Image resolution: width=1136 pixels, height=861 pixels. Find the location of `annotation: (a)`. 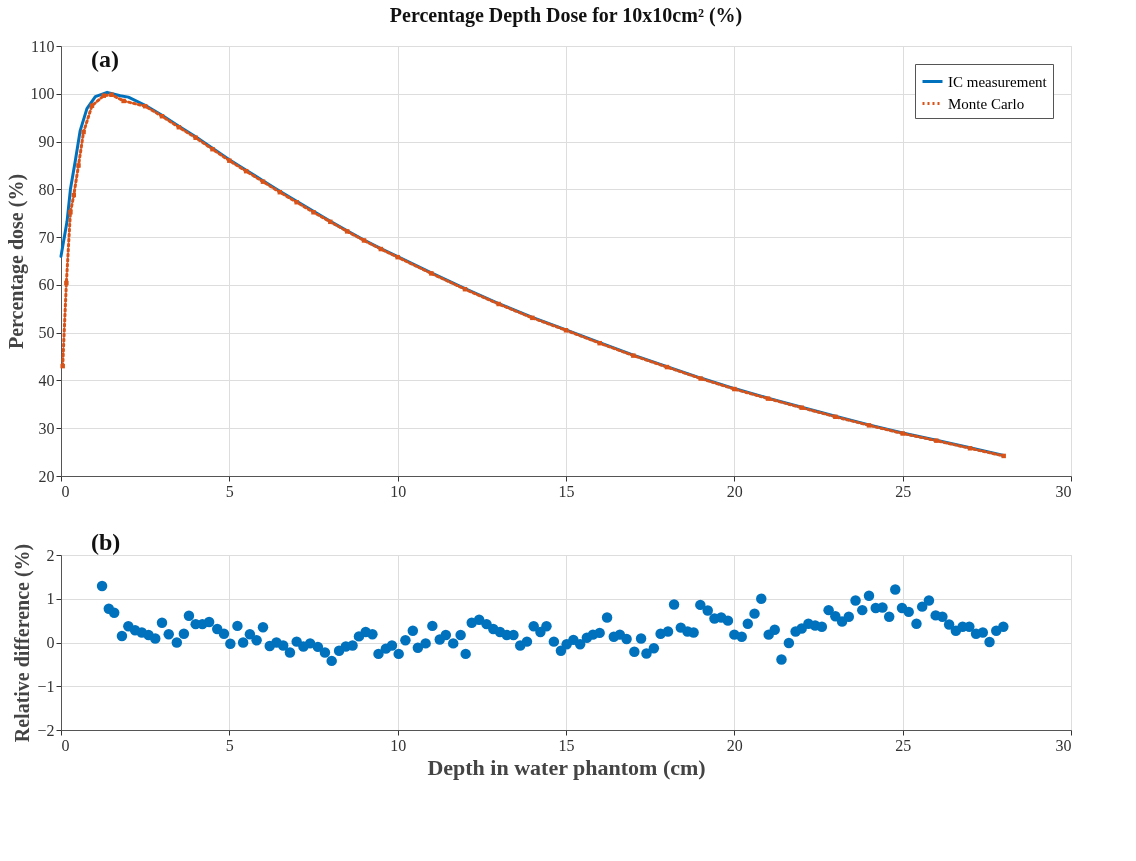

annotation: (a) is located at coordinates (105, 59).